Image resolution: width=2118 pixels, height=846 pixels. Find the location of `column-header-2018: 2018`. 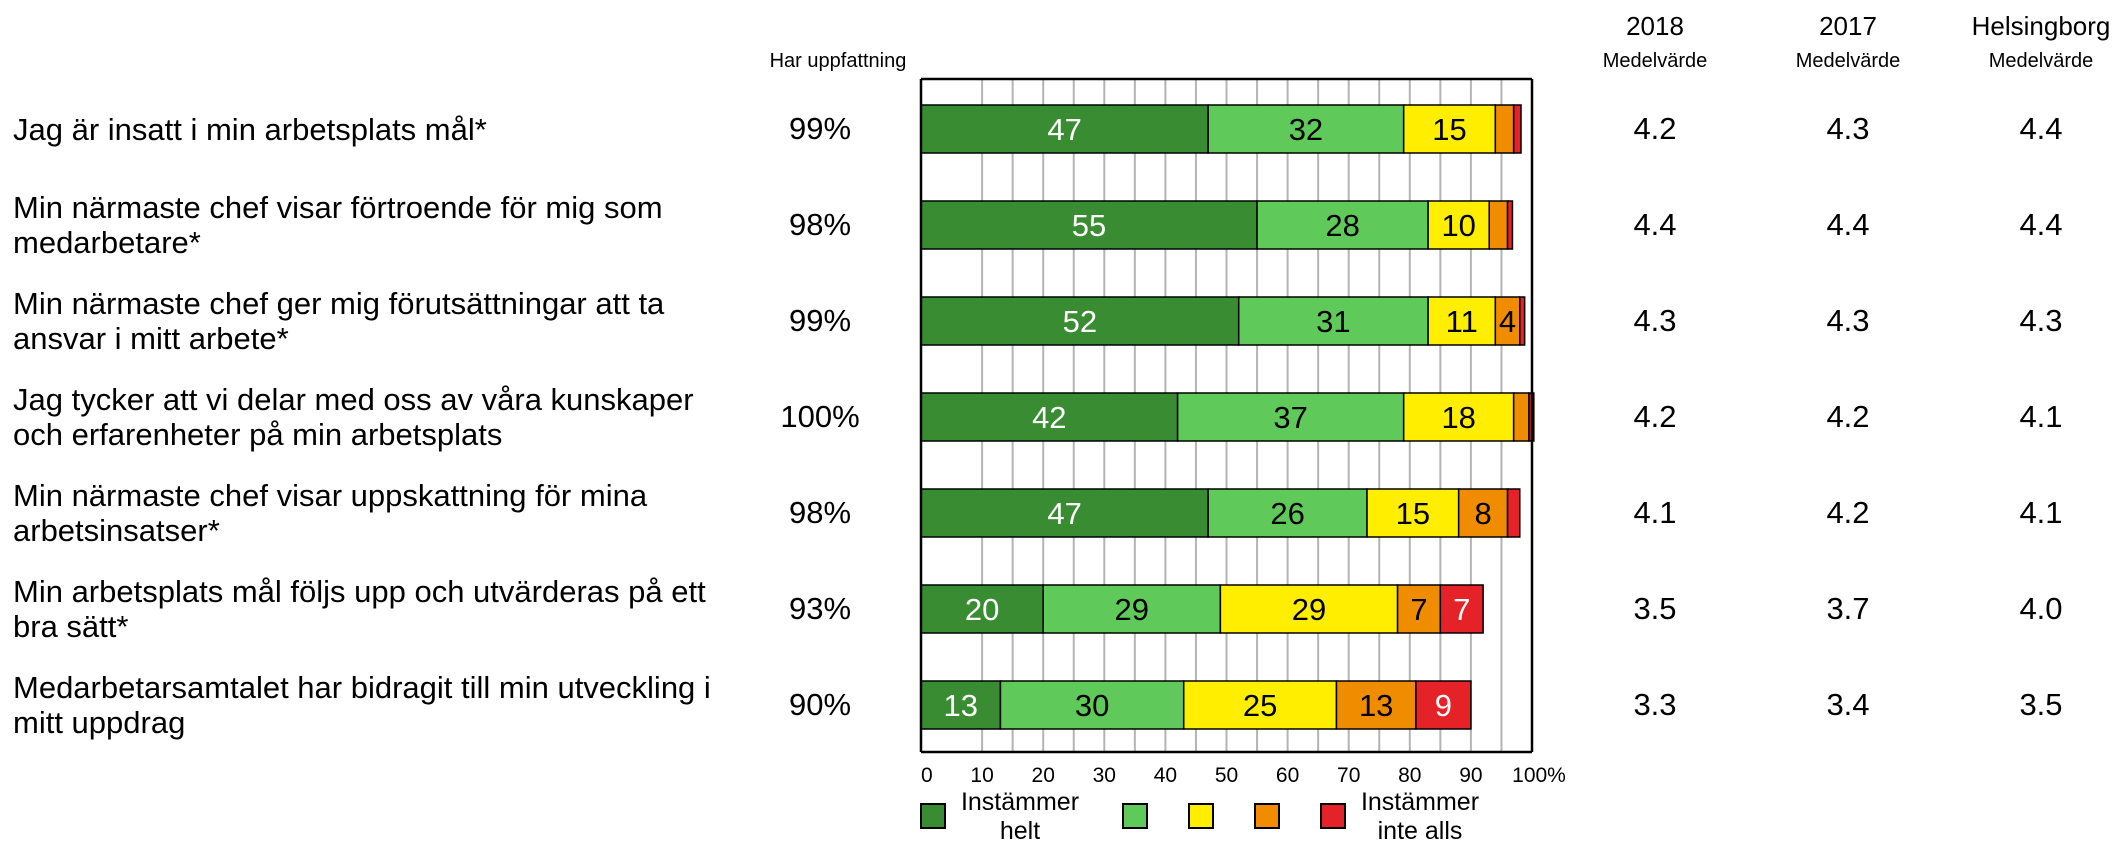

column-header-2018: 2018 is located at coordinates (1655, 26).